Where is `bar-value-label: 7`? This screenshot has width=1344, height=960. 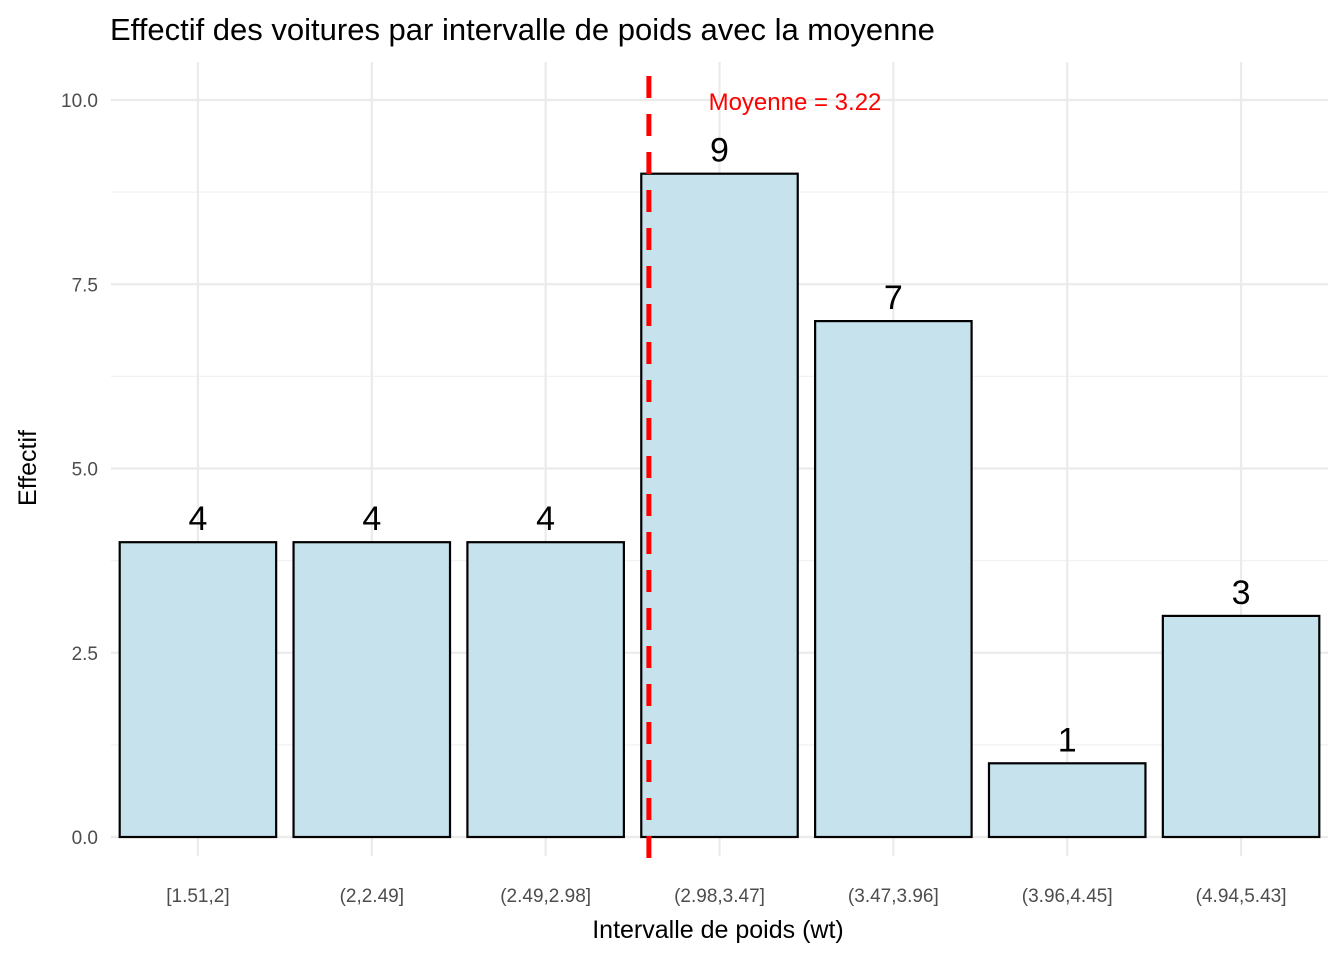 bar-value-label: 7 is located at coordinates (893, 298).